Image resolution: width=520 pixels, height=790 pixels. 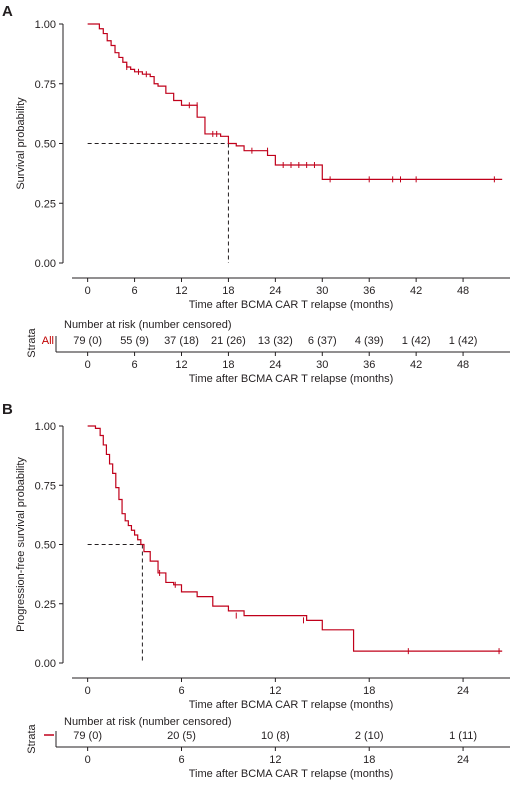 I want to click on risk-value: 4 (39), so click(x=369, y=341).